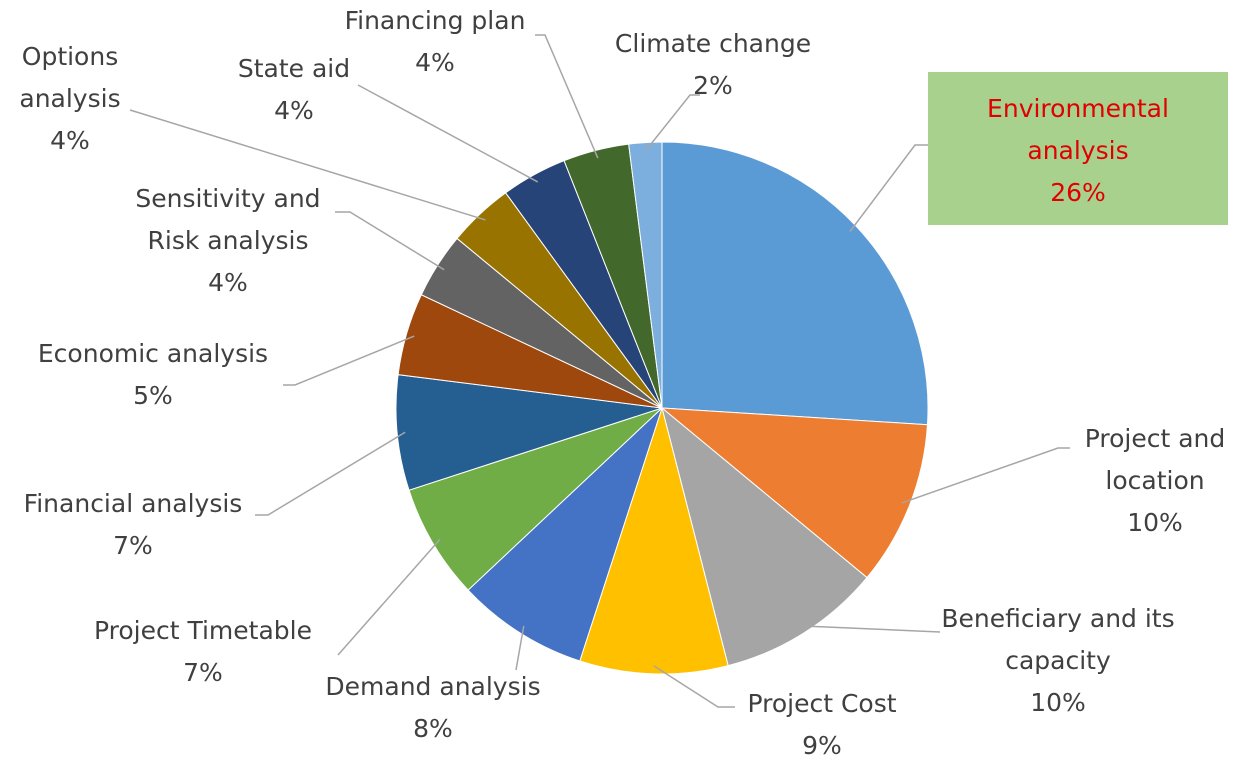 The image size is (1237, 760). What do you see at coordinates (435, 42) in the screenshot?
I see `slice-label: Financing plan 4%` at bounding box center [435, 42].